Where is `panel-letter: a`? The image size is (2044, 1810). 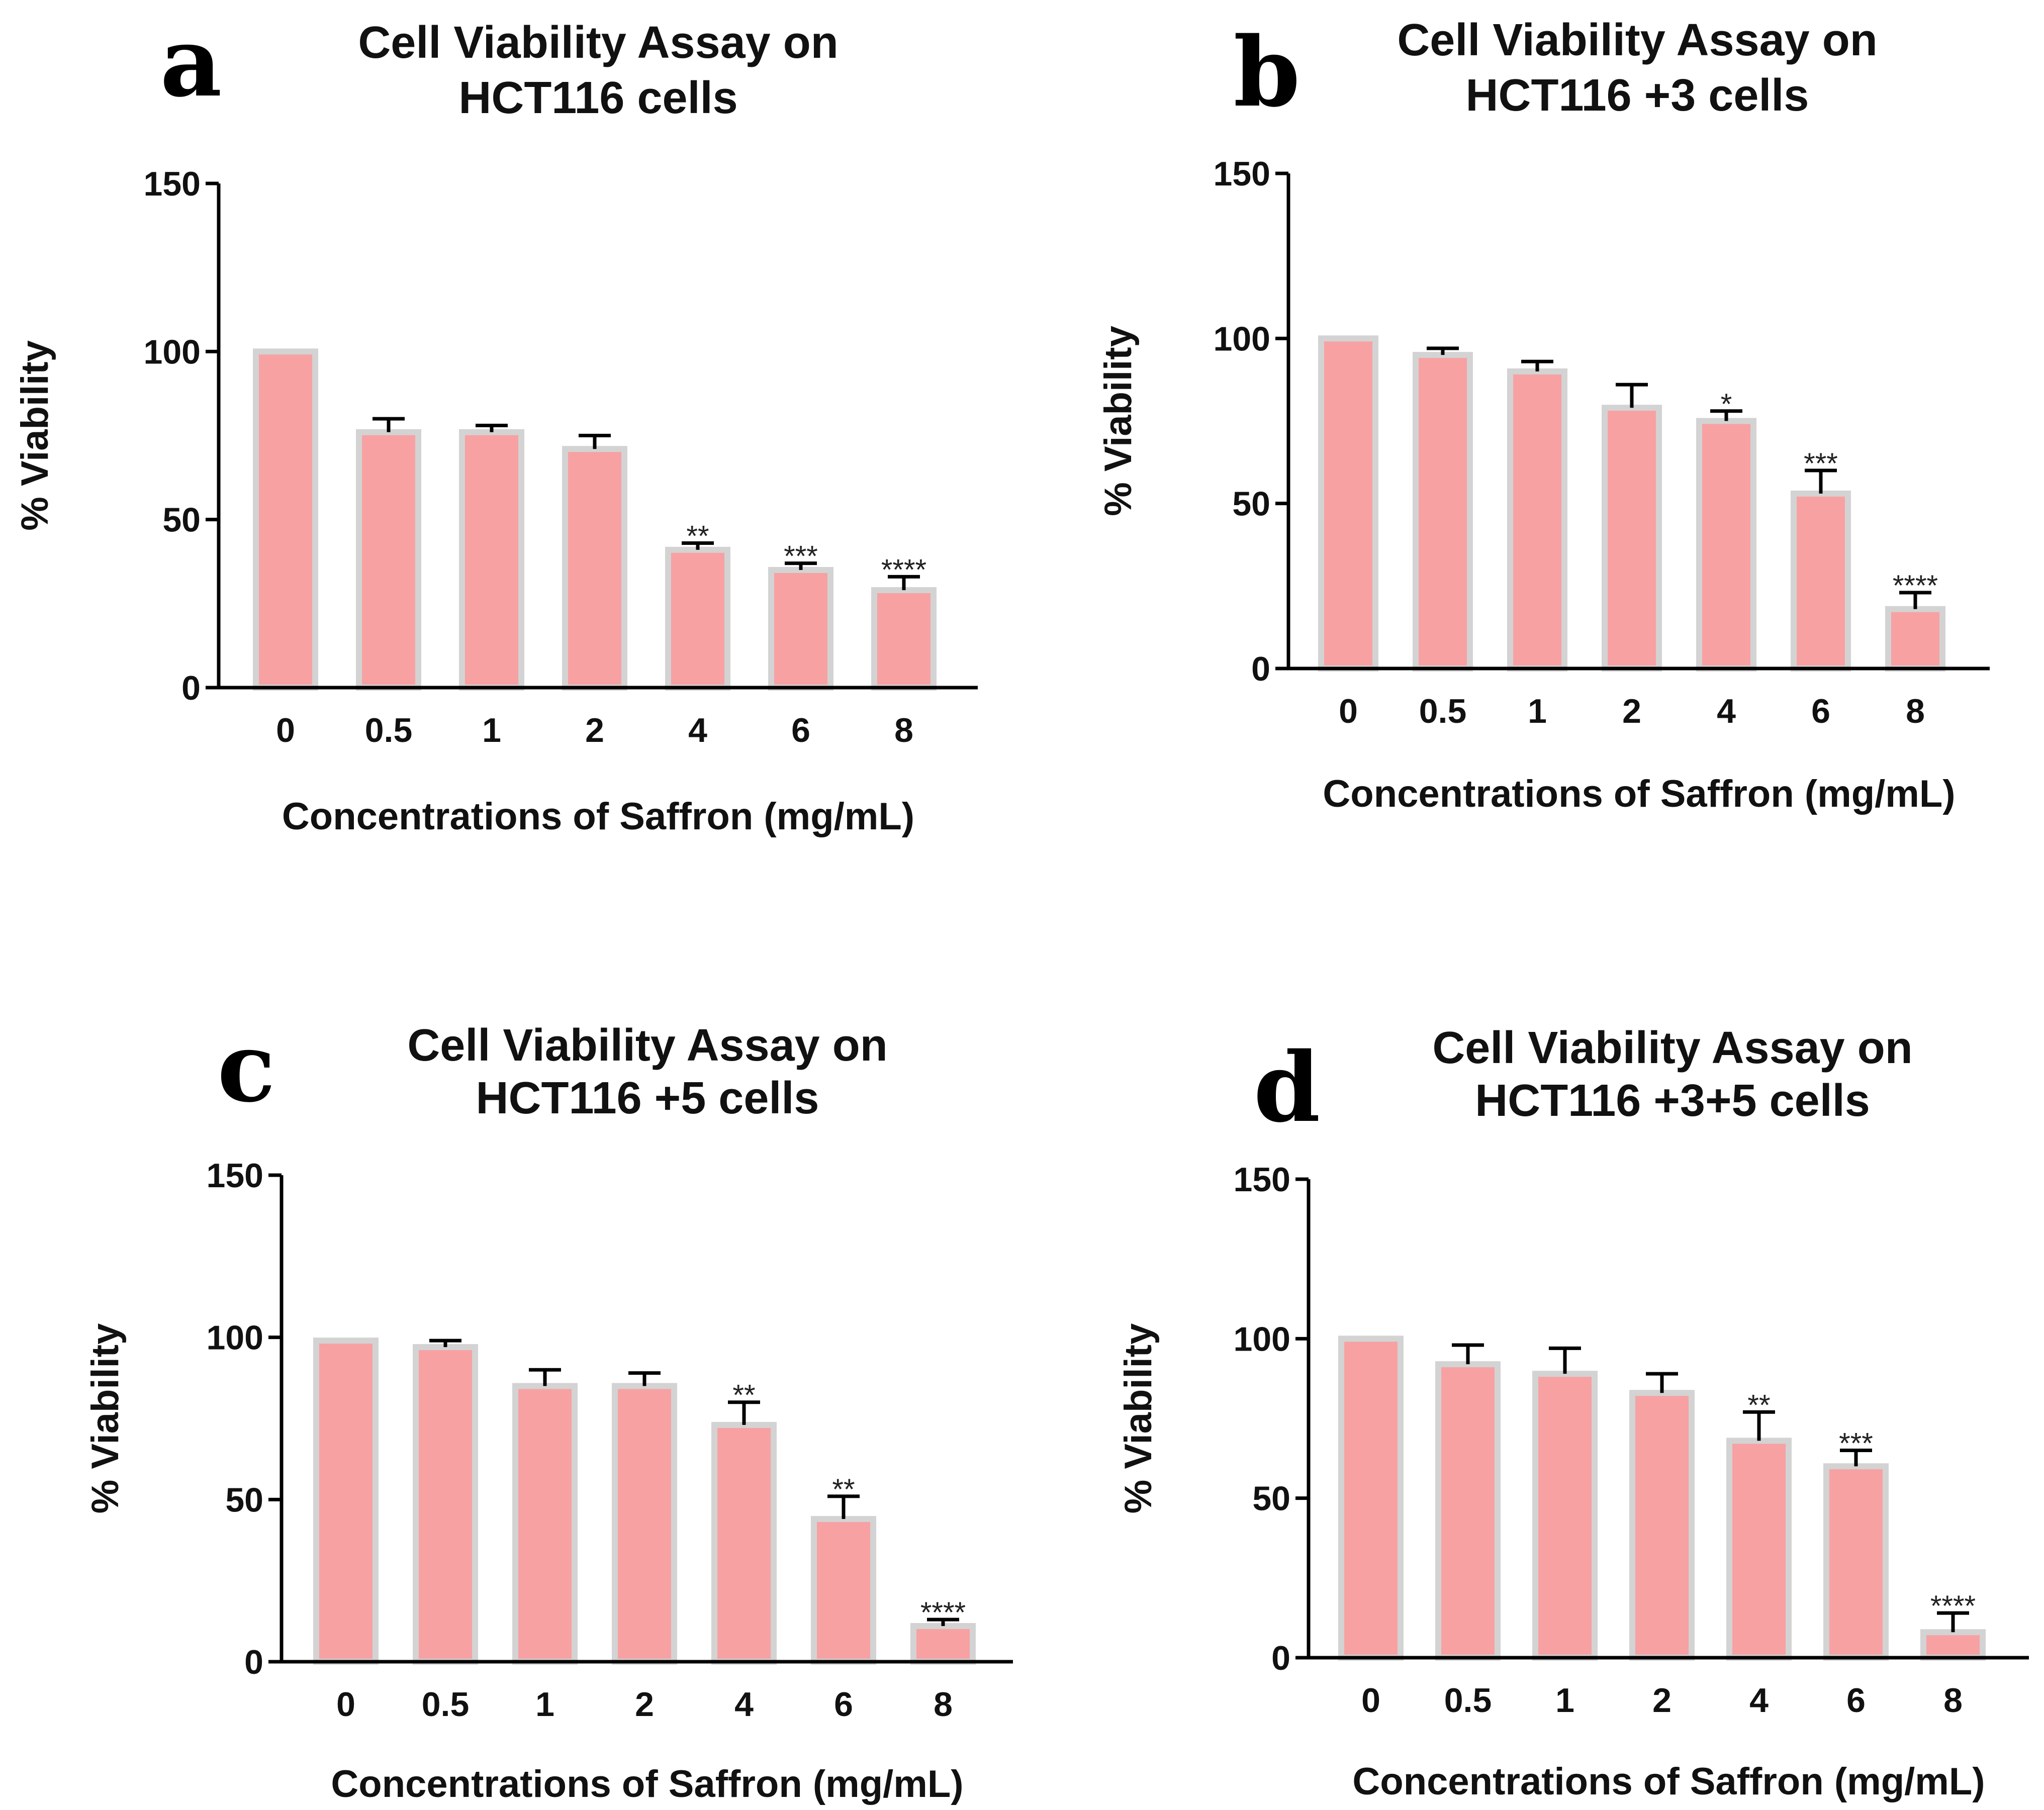 panel-letter: a is located at coordinates (191, 62).